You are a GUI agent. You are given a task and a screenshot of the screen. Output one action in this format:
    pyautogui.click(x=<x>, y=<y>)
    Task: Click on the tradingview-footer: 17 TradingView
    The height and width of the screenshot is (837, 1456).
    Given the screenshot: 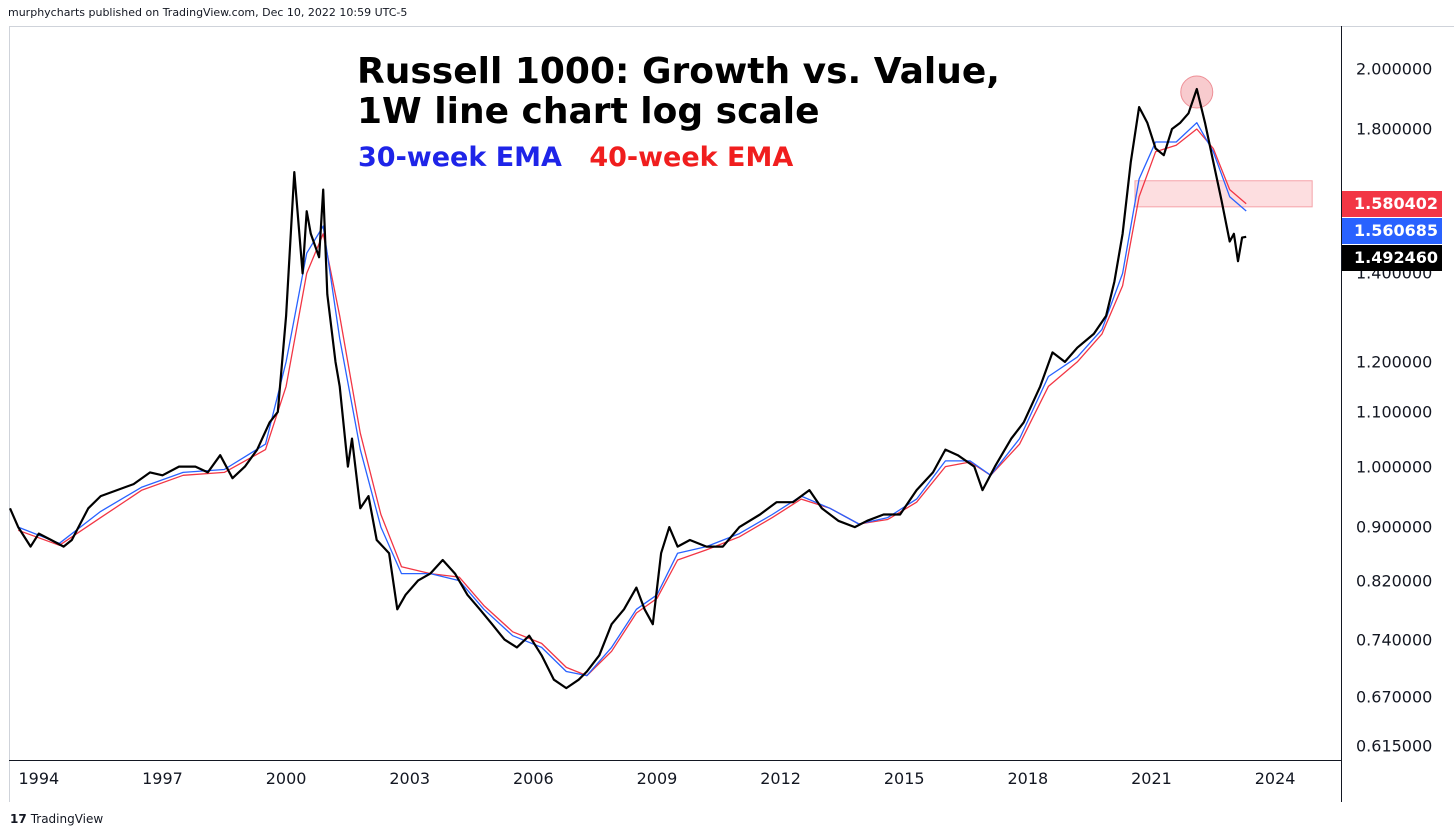 What is the action you would take?
    pyautogui.click(x=56, y=819)
    